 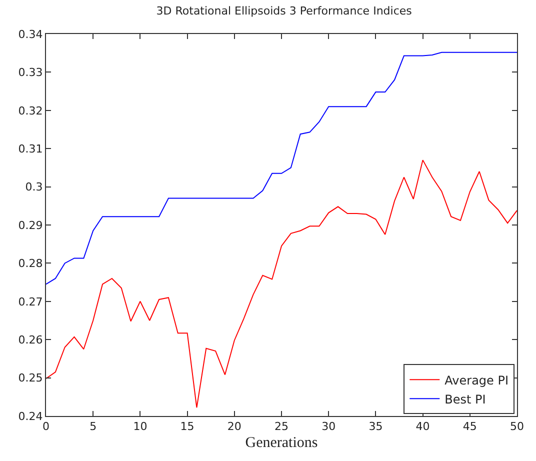 I want to click on x-tick-label: 45, so click(x=469, y=427).